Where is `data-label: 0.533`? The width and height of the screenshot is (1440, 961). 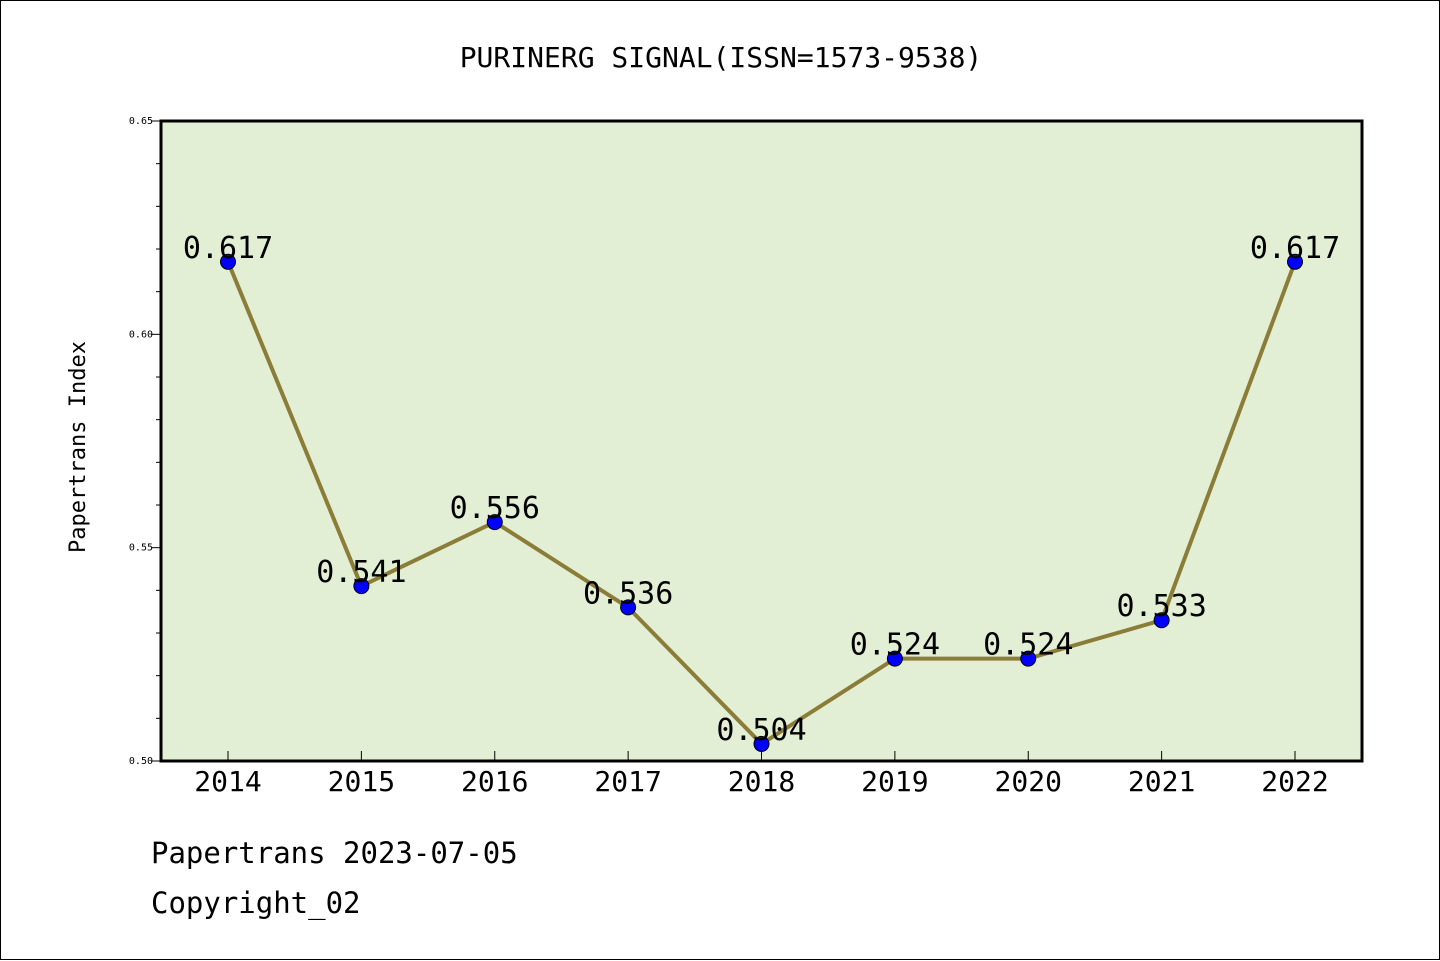
data-label: 0.533 is located at coordinates (1161, 606).